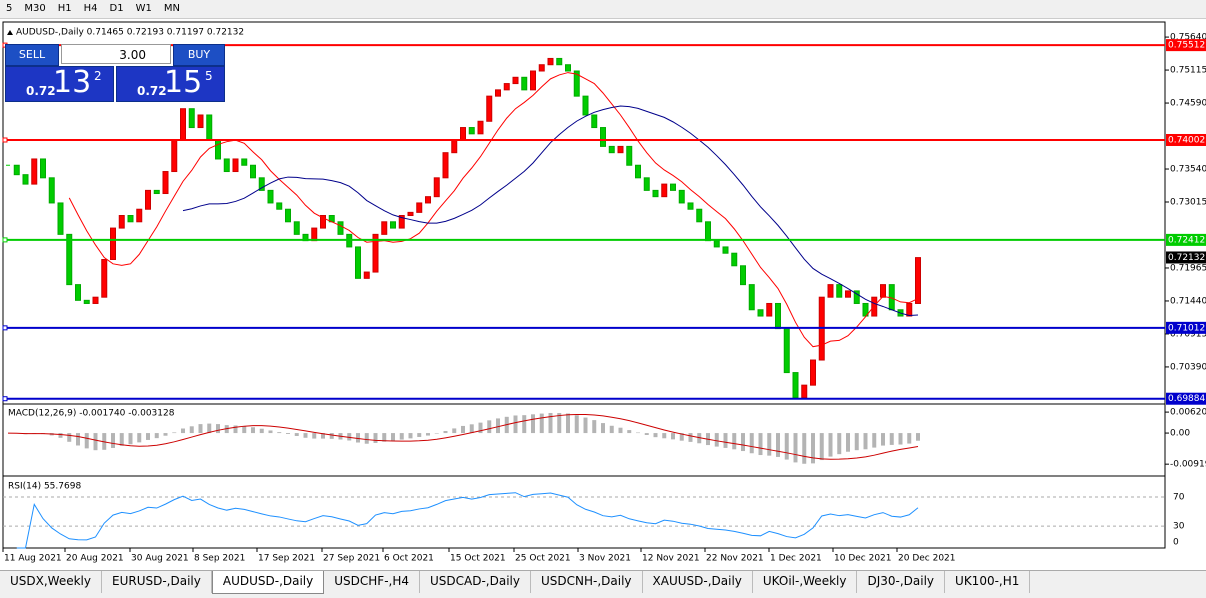 This screenshot has width=1206, height=598. Describe the element at coordinates (1176, 543) in the screenshot. I see `rsi-tick-label: 0` at that location.